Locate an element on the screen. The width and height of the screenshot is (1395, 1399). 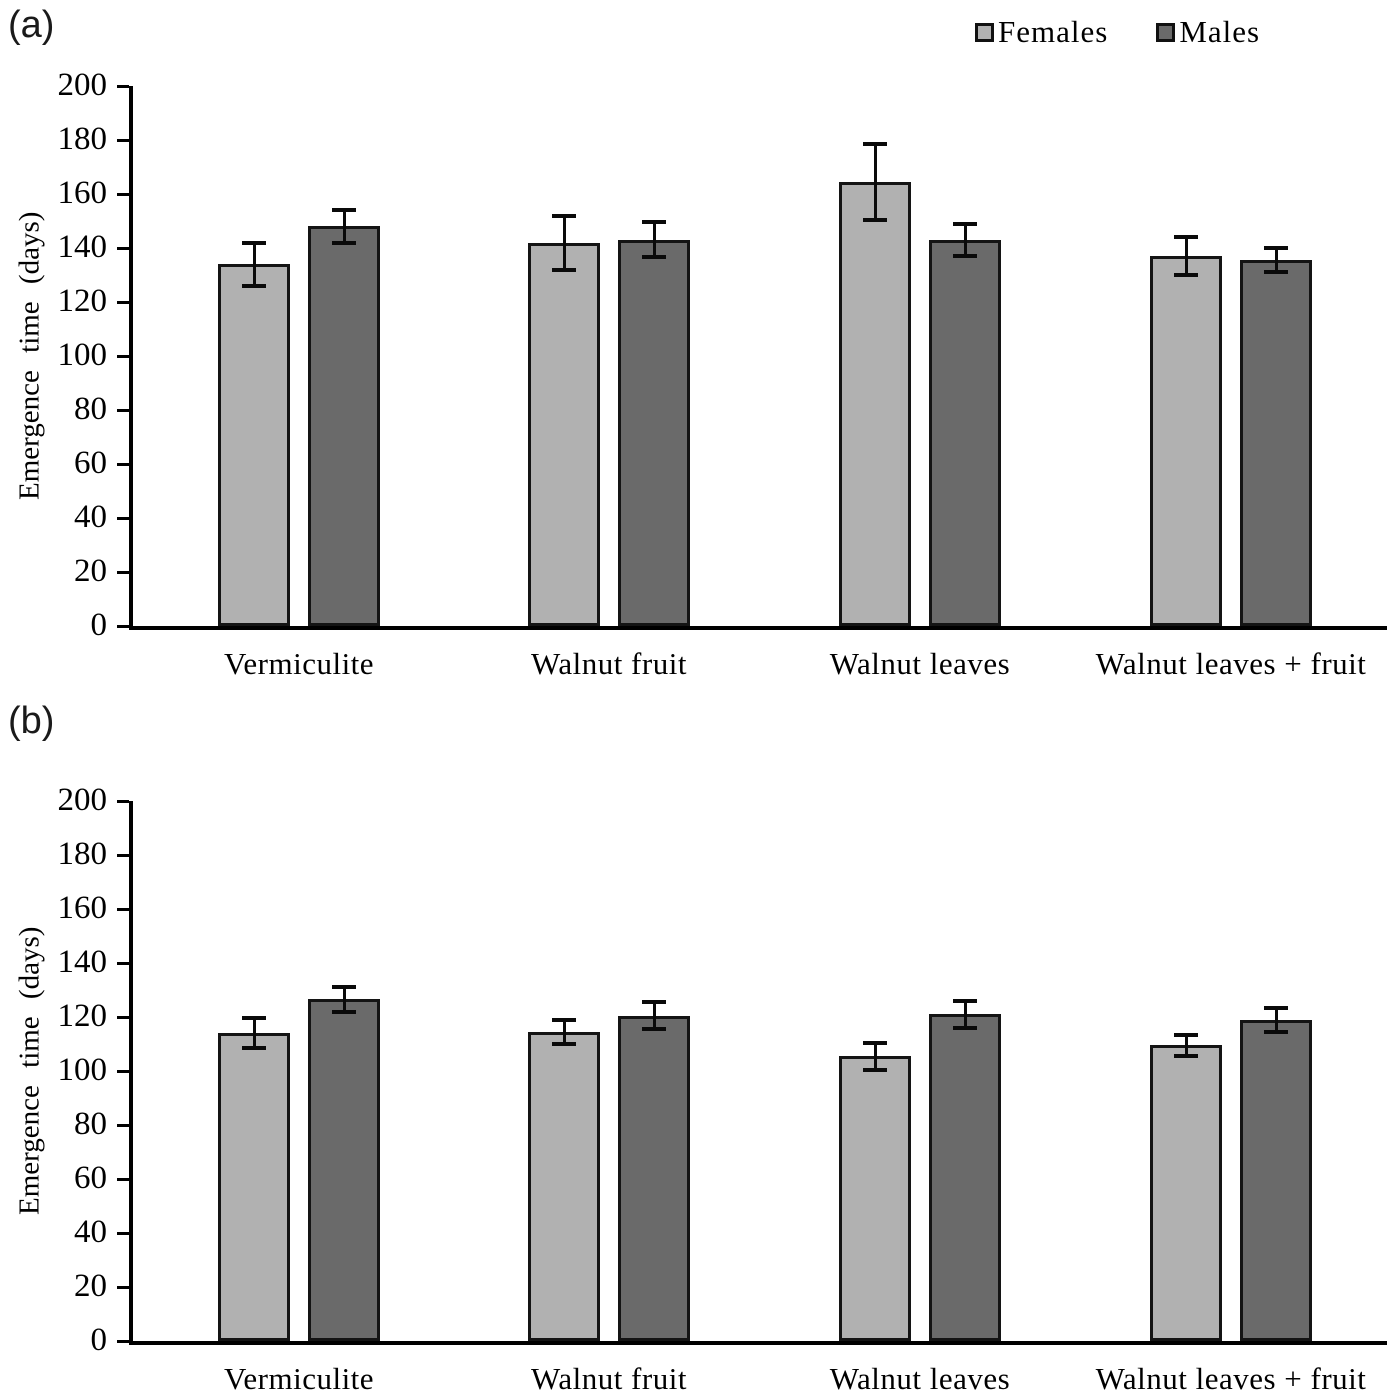
y-axis-tick-label: 160 is located at coordinates (82, 193).